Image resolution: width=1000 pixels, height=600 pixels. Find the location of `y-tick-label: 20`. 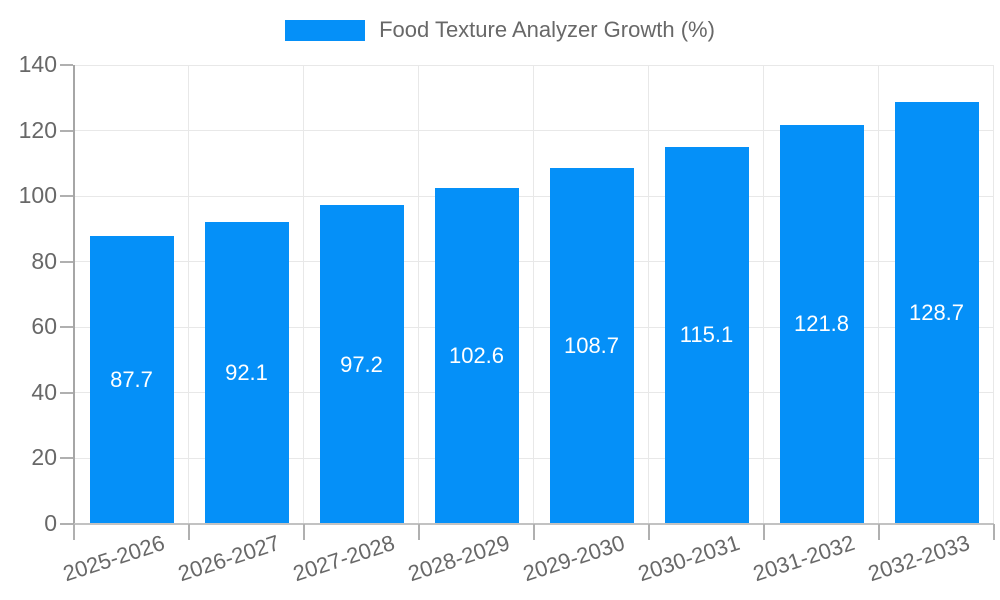

y-tick-label: 20 is located at coordinates (44, 457).